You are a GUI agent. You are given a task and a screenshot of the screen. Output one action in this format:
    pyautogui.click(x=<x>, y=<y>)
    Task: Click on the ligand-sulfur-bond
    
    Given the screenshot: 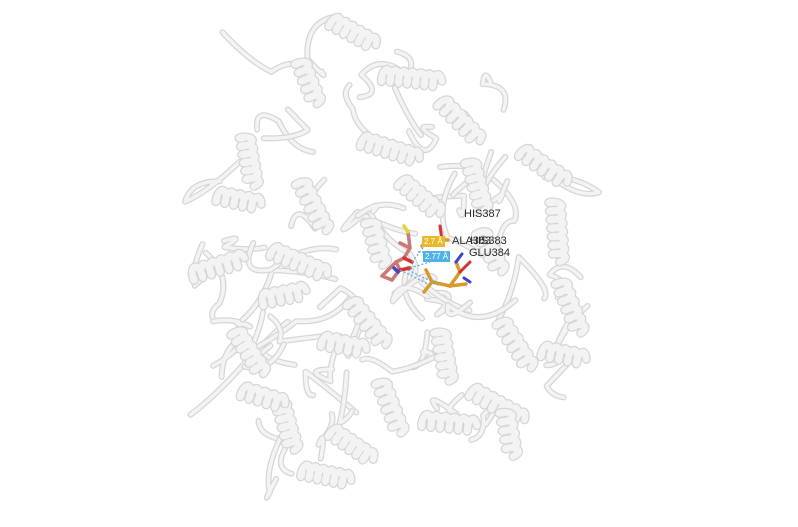 What is the action you would take?
    pyautogui.click(x=406, y=229)
    